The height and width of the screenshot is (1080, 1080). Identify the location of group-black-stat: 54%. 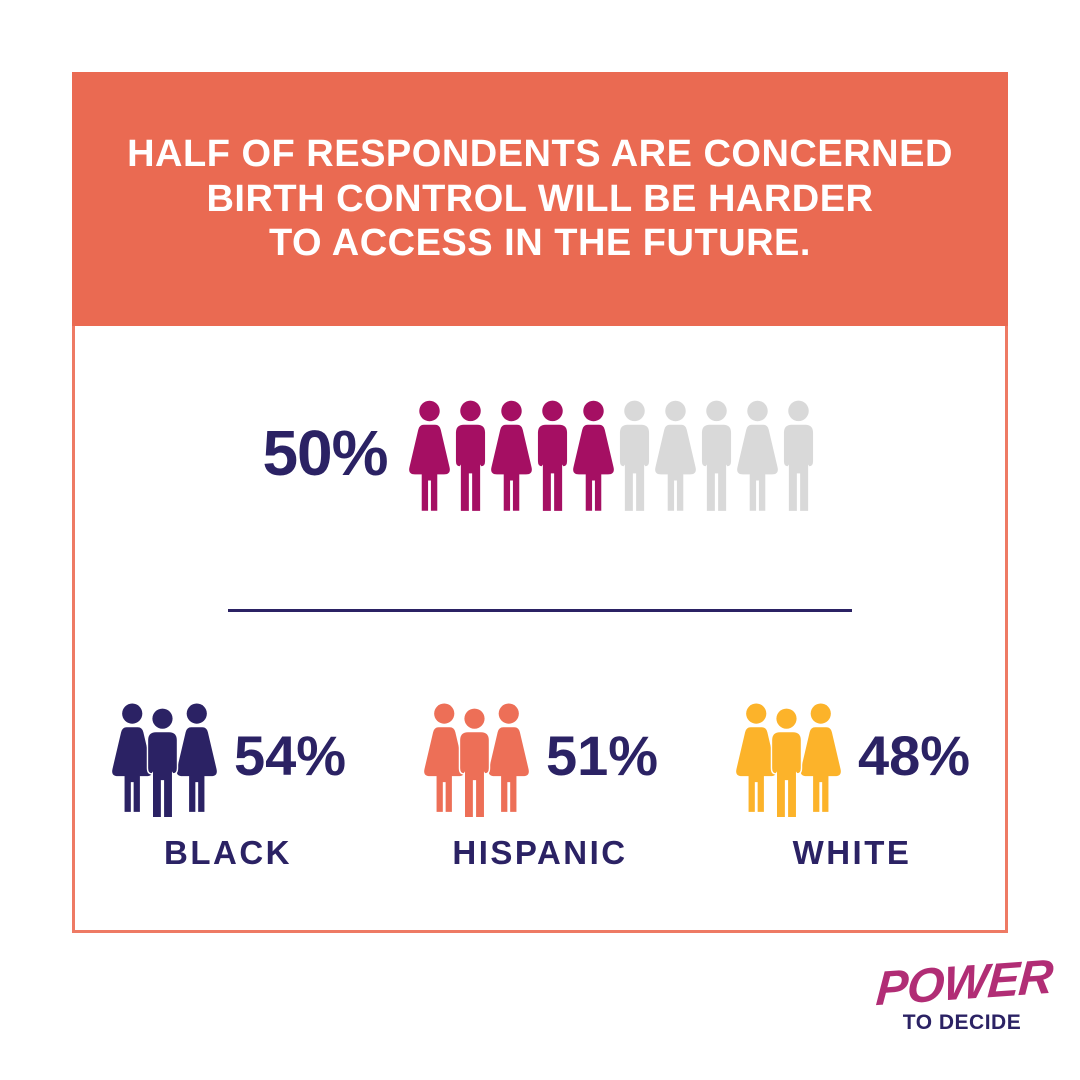
(228, 760).